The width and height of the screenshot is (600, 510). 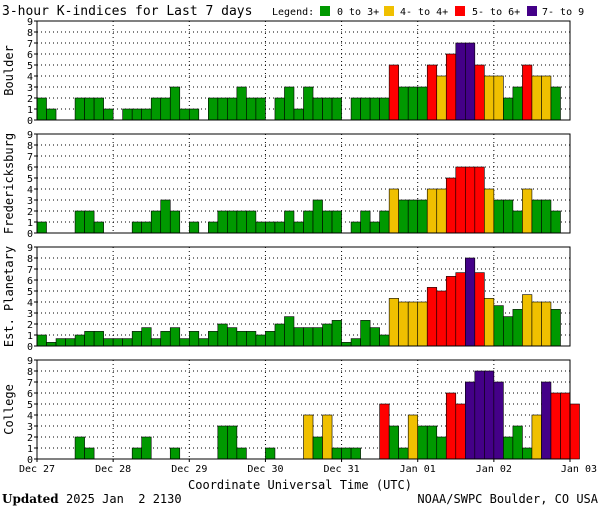 I want to click on updated-label: Updated, so click(x=30, y=499).